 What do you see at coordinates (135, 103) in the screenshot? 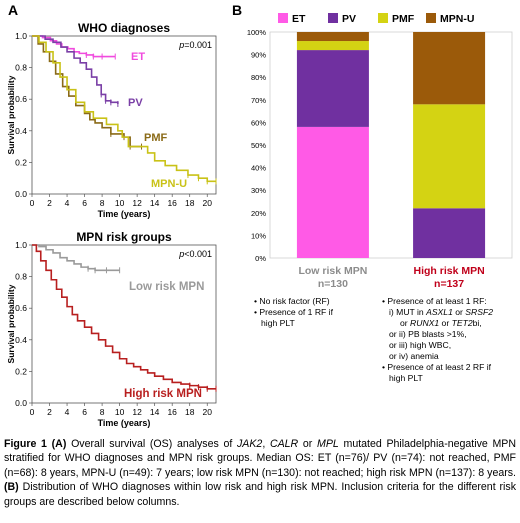
I see `series-label: PV` at bounding box center [135, 103].